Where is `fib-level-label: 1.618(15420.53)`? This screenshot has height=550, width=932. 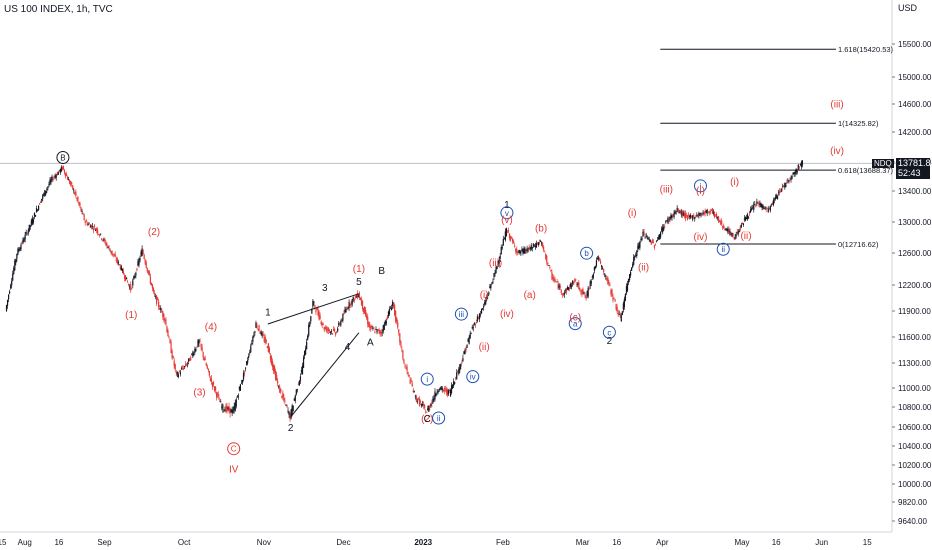
fib-level-label: 1.618(15420.53) is located at coordinates (866, 49).